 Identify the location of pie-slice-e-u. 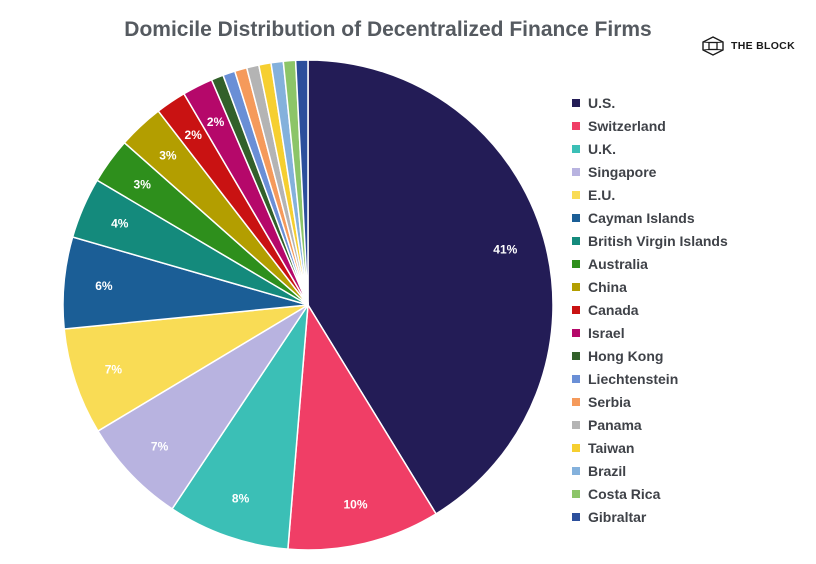
(186, 368).